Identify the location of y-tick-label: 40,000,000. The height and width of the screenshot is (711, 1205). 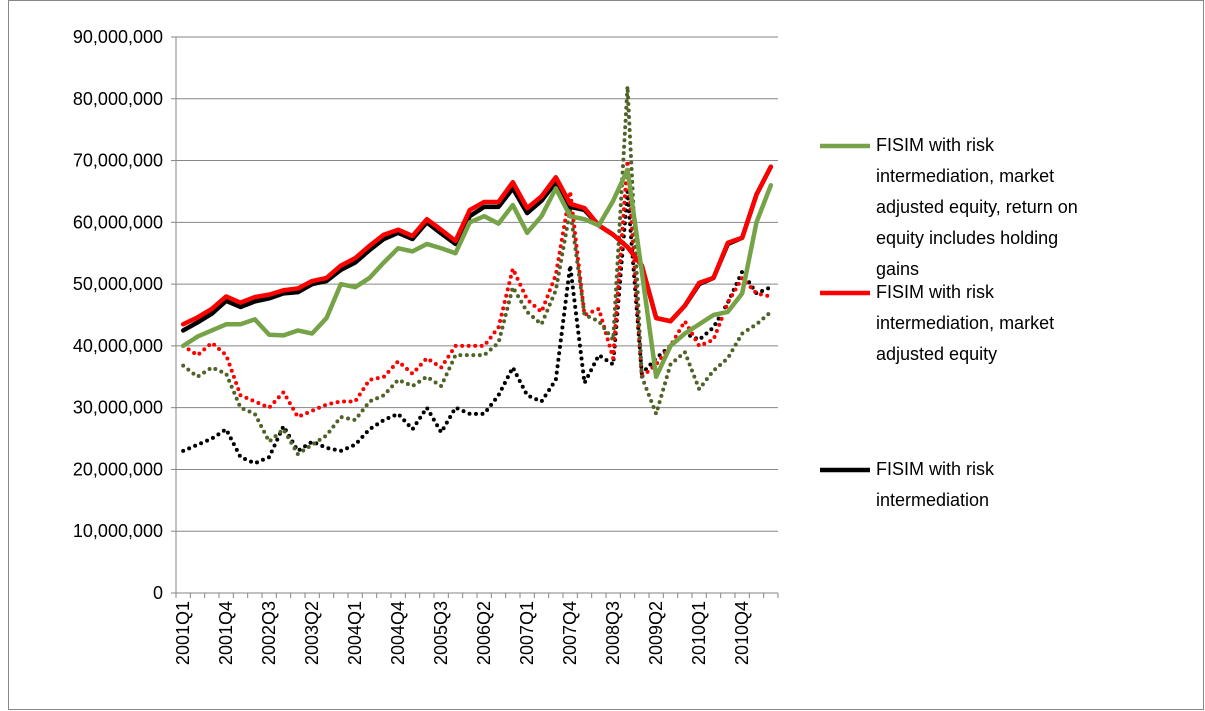
(118, 346).